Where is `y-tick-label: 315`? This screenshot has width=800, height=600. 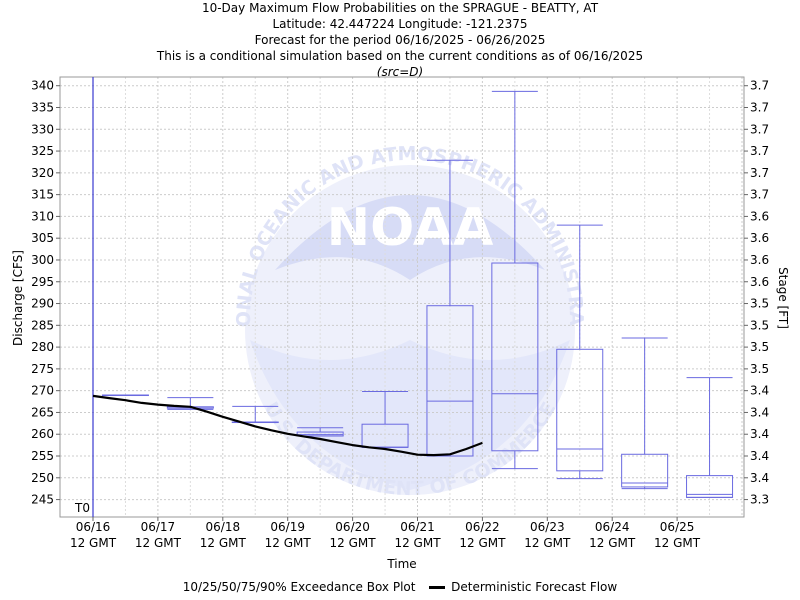
y-tick-label: 315 is located at coordinates (42, 195).